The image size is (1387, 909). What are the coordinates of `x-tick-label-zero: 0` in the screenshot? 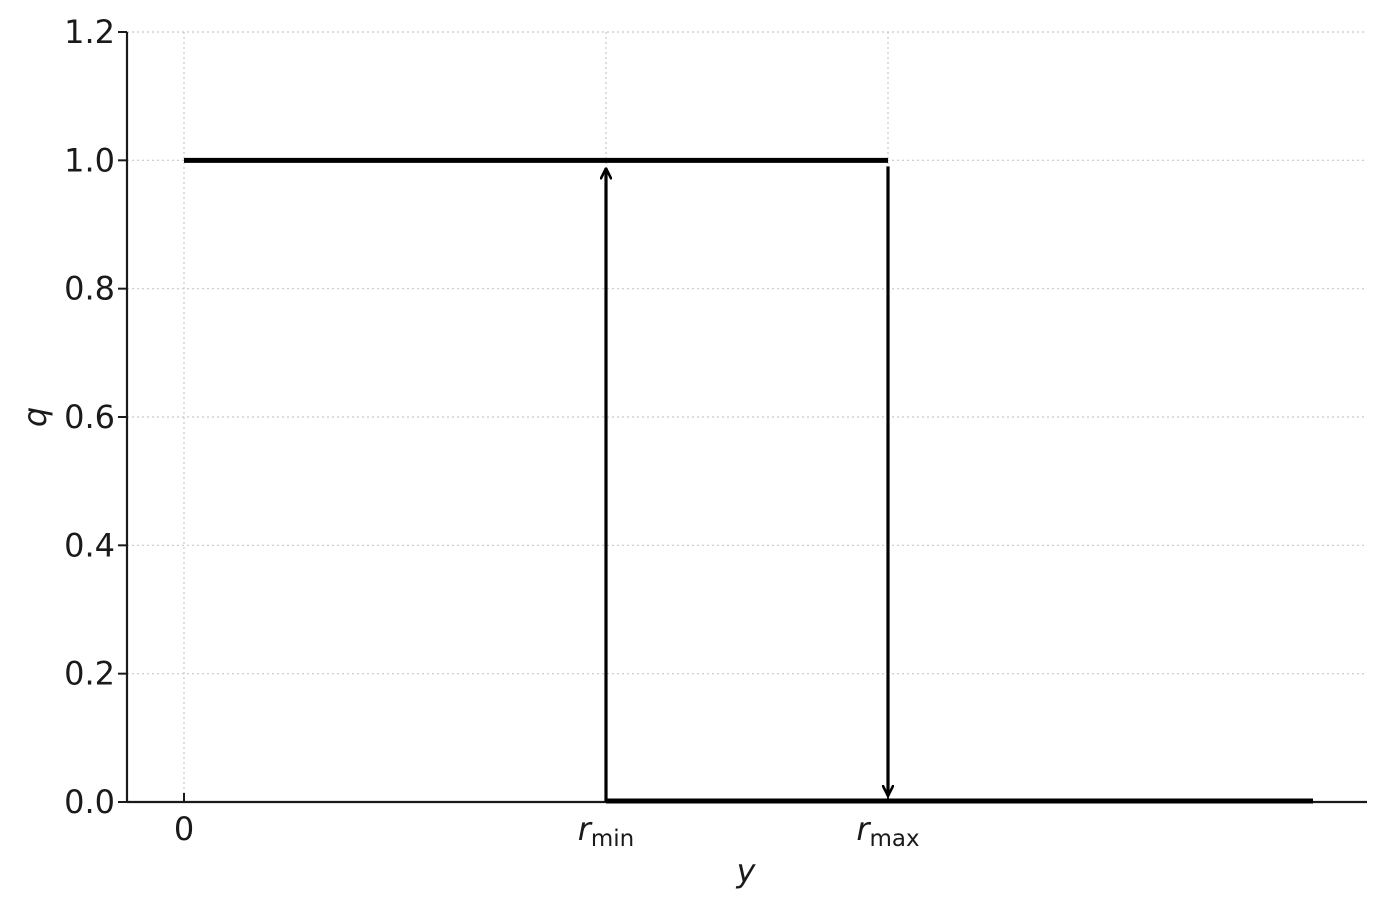 It's located at (184, 829).